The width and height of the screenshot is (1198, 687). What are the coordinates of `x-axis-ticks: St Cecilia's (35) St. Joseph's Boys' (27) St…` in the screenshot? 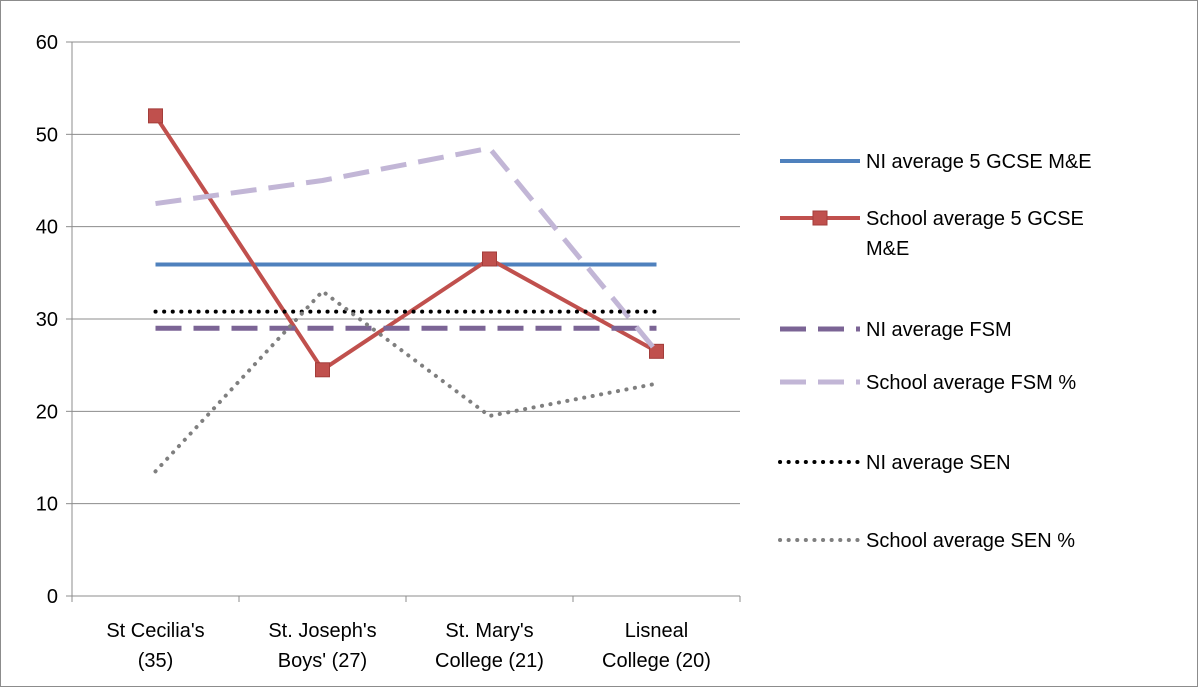 It's located at (406, 634).